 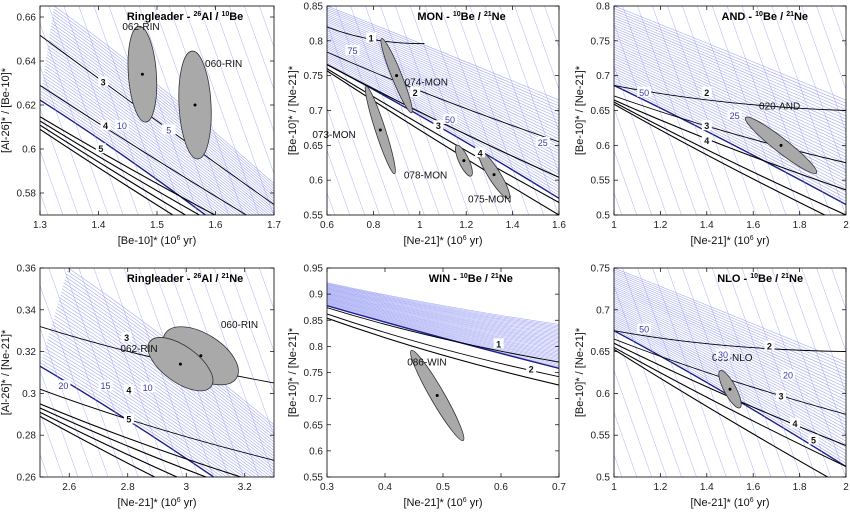 What do you see at coordinates (157, 225) in the screenshot?
I see `x-tick-label: 1.5` at bounding box center [157, 225].